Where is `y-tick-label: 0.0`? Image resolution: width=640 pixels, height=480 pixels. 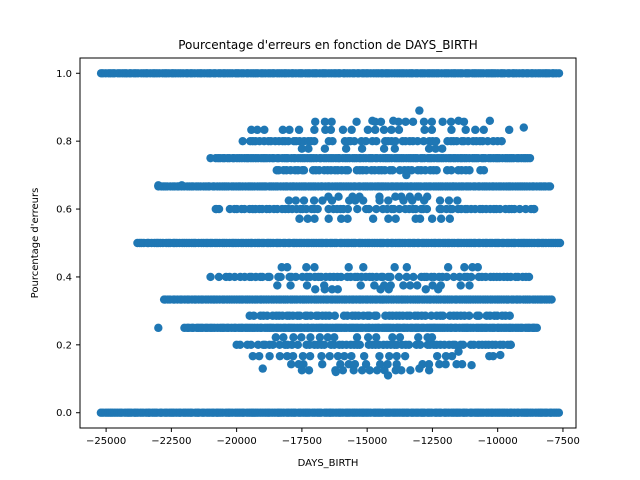
y-tick-label: 0.0 is located at coordinates (64, 413).